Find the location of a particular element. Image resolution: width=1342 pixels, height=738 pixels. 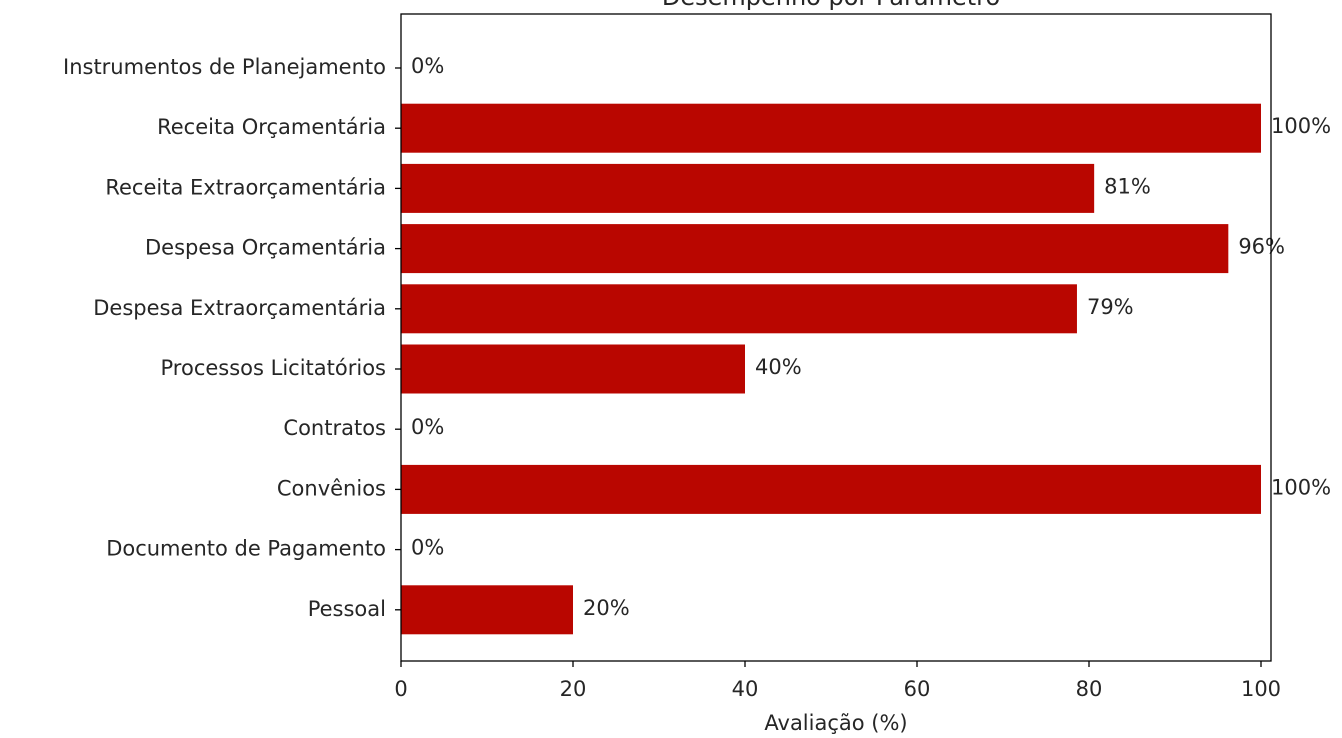

x-tick-label: 20 is located at coordinates (573, 689).